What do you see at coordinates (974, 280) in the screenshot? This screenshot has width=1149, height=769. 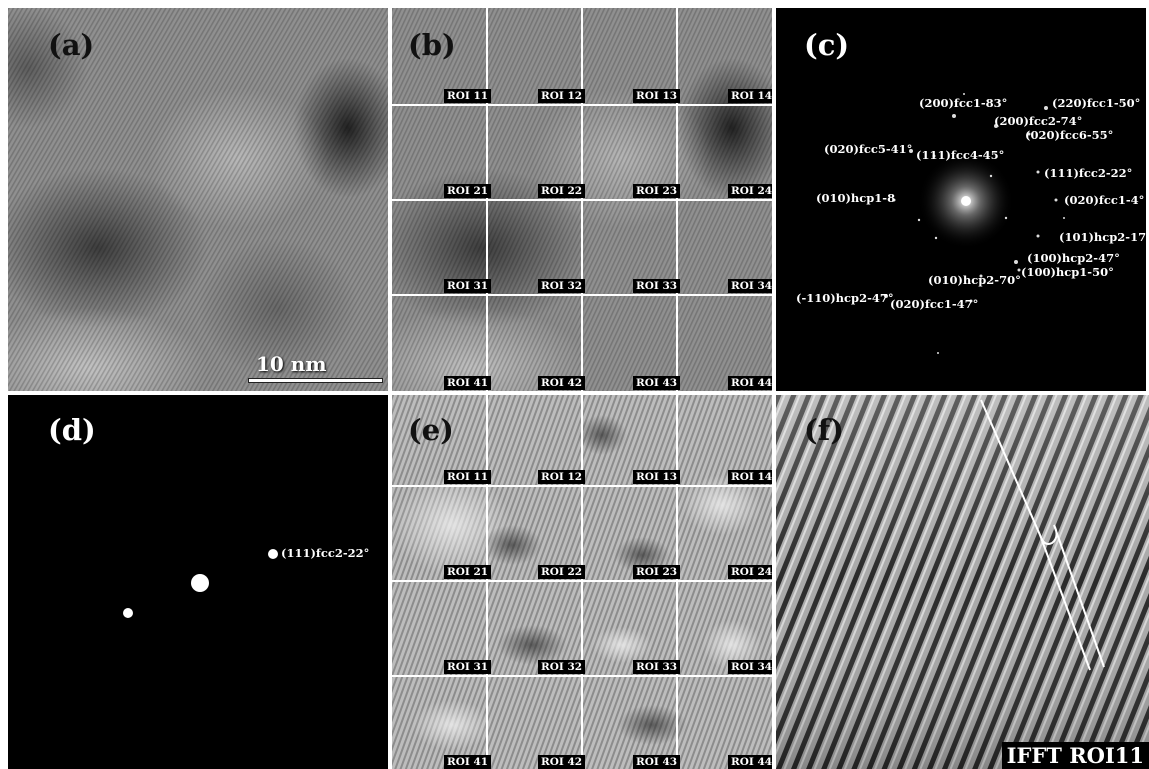 I see `fft-spot-label: (010)hcp2-70°` at bounding box center [974, 280].